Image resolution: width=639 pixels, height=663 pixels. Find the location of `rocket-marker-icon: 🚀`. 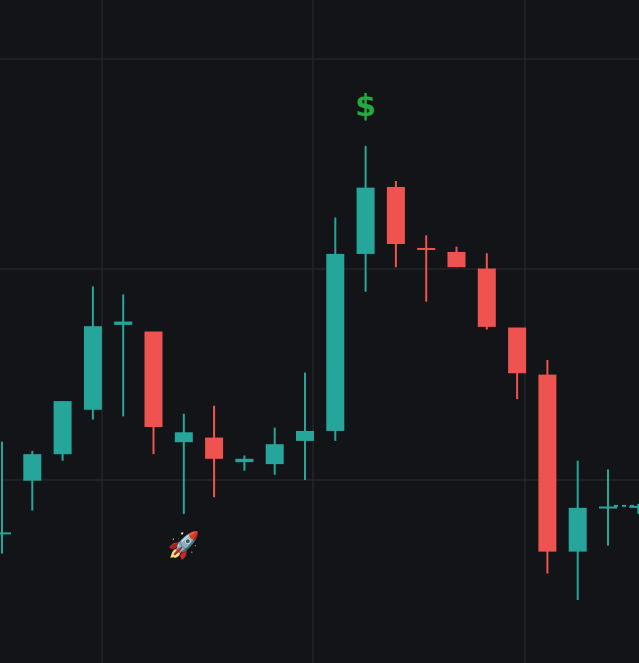

rocket-marker-icon: 🚀 is located at coordinates (184, 545).